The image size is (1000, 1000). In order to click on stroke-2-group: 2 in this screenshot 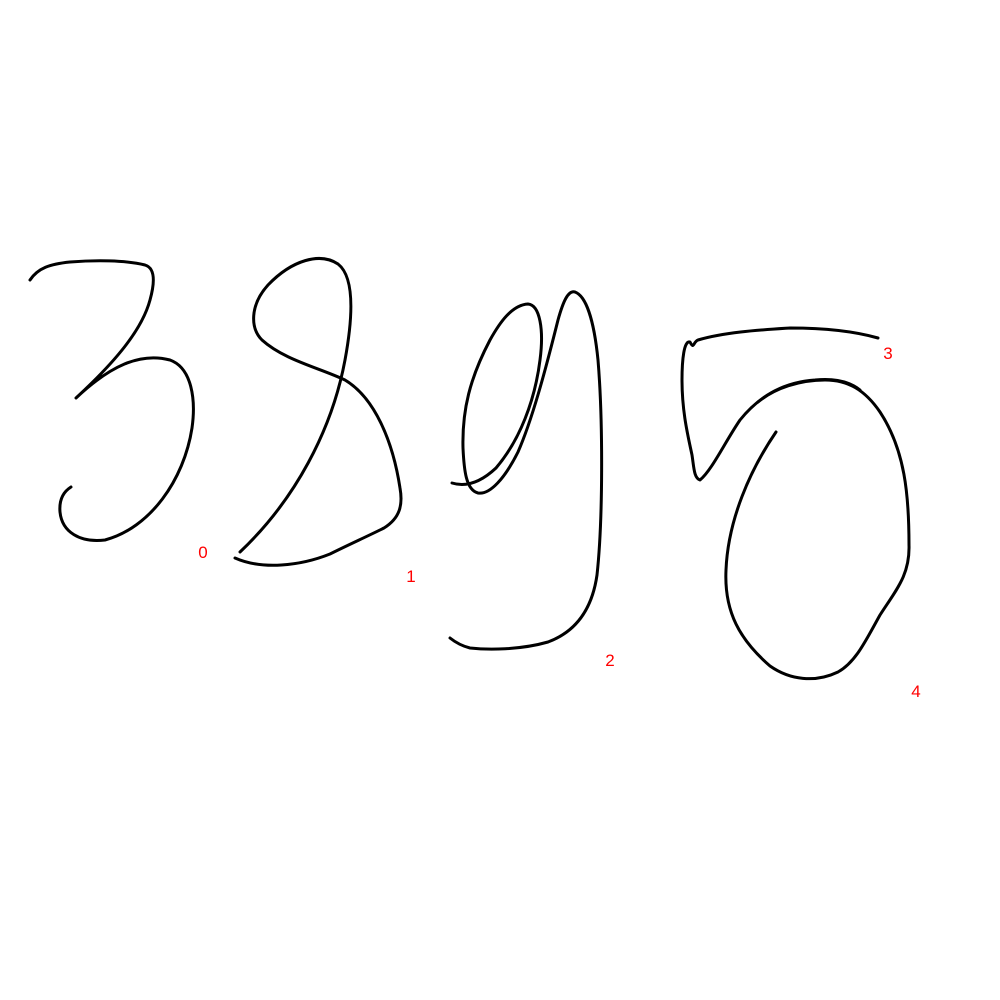, I will do `click(531, 480)`.